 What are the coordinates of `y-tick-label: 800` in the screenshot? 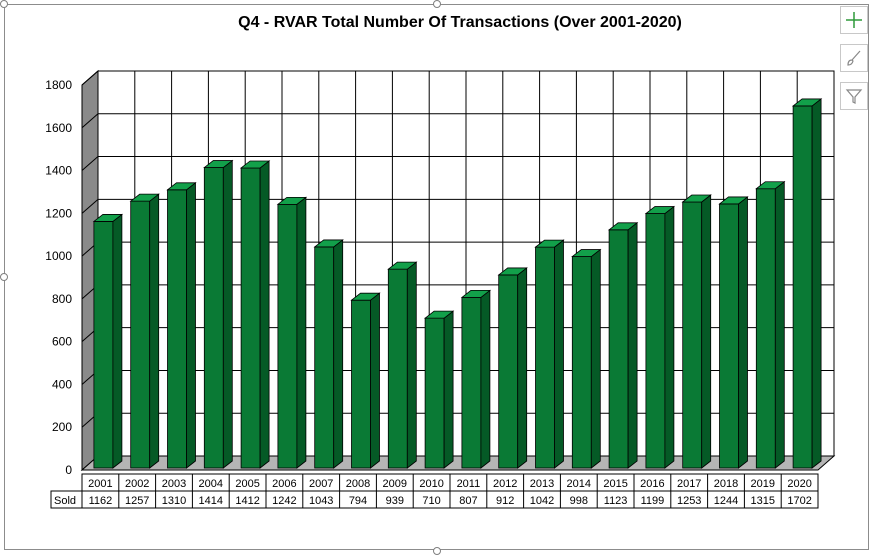 It's located at (62, 299).